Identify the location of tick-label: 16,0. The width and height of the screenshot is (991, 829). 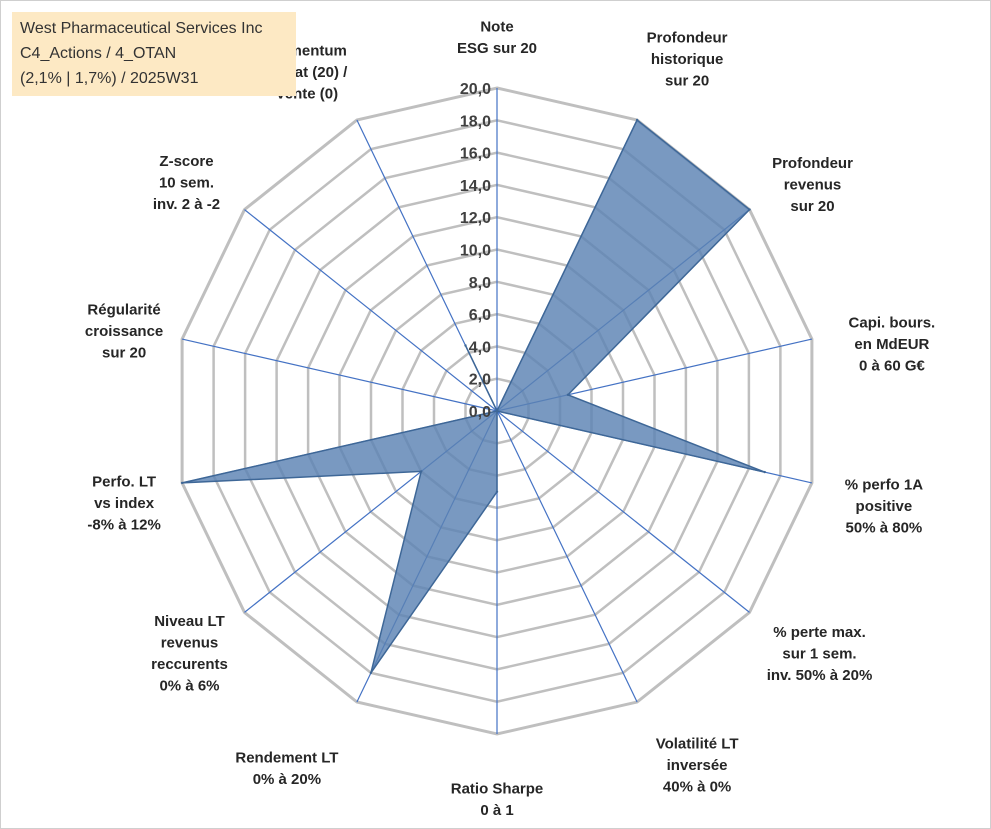
(475, 154).